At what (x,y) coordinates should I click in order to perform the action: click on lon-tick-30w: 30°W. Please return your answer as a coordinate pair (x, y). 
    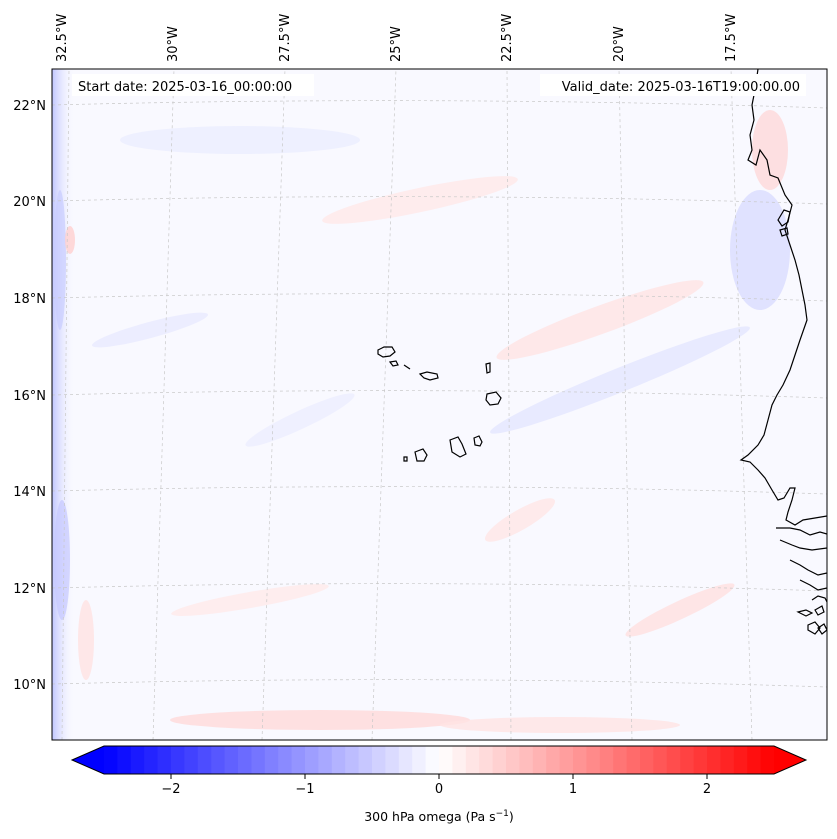
    Looking at the image, I should click on (173, 44).